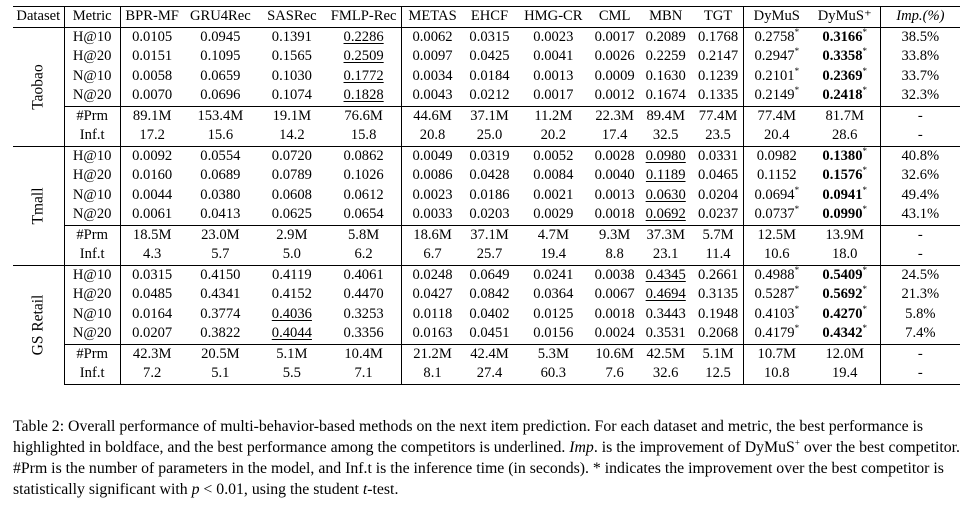  I want to click on value-cell: 0.0018, so click(614, 313).